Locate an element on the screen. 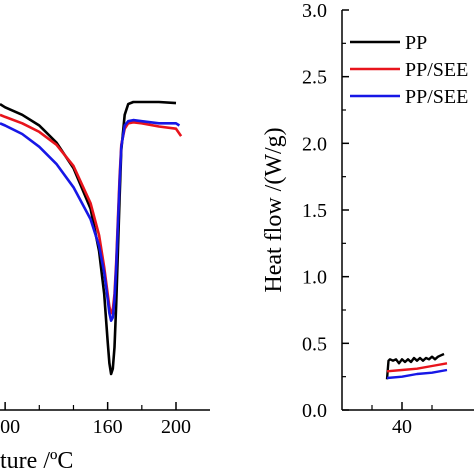  left-x-ticks: 200 160 200 is located at coordinates (95, 420).